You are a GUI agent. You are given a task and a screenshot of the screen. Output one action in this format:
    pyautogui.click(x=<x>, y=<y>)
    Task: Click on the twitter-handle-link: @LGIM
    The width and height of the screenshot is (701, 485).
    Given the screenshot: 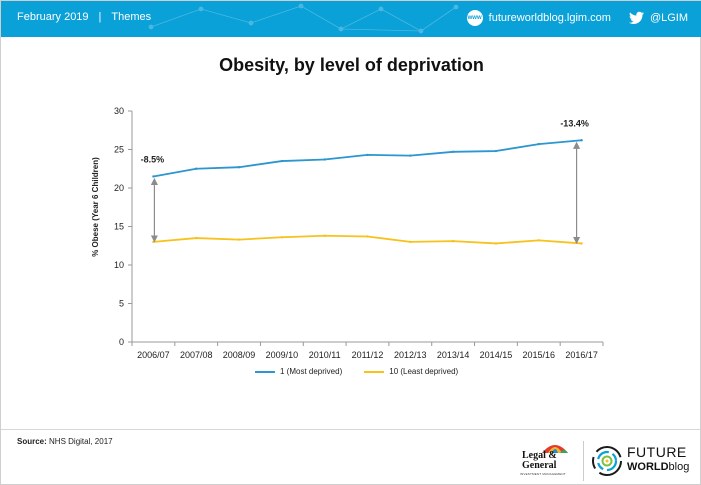 What is the action you would take?
    pyautogui.click(x=668, y=18)
    